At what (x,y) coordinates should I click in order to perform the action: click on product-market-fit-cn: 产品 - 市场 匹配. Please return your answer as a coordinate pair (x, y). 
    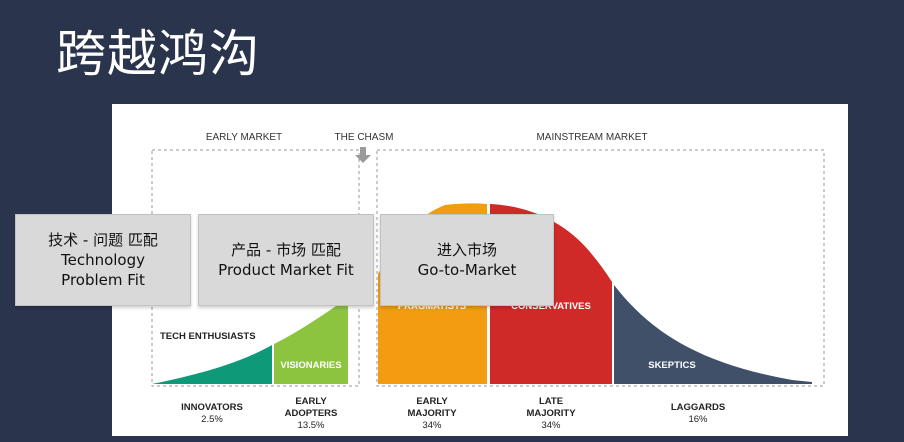
    Looking at the image, I should click on (286, 250).